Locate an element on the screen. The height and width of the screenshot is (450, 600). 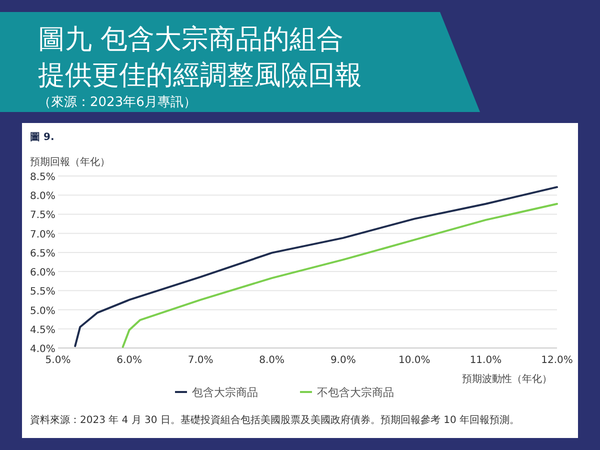
x-axis-title: 預期波動性（年化） is located at coordinates (507, 379).